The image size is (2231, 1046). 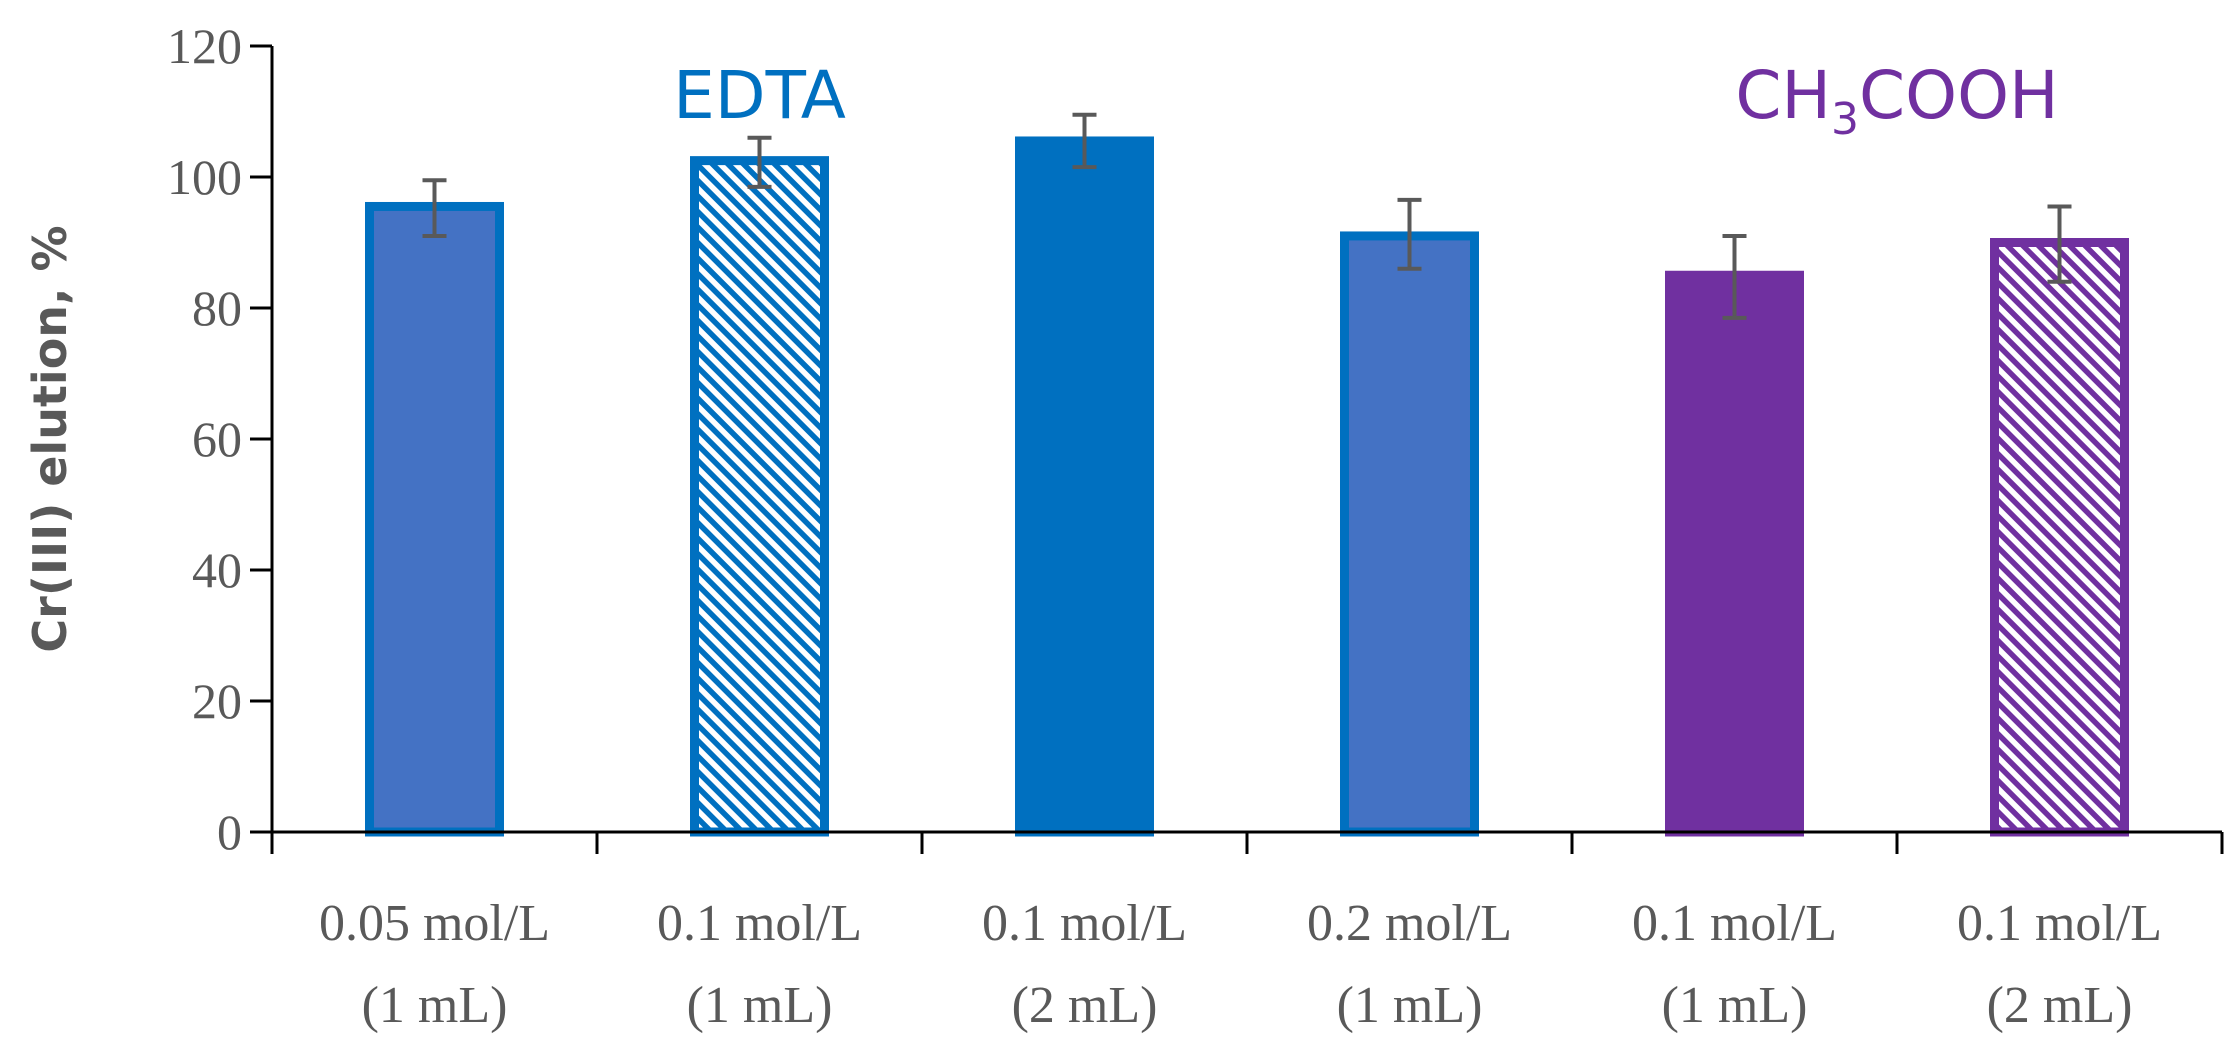 What do you see at coordinates (229, 832) in the screenshot?
I see `y-tick-label-0: 0` at bounding box center [229, 832].